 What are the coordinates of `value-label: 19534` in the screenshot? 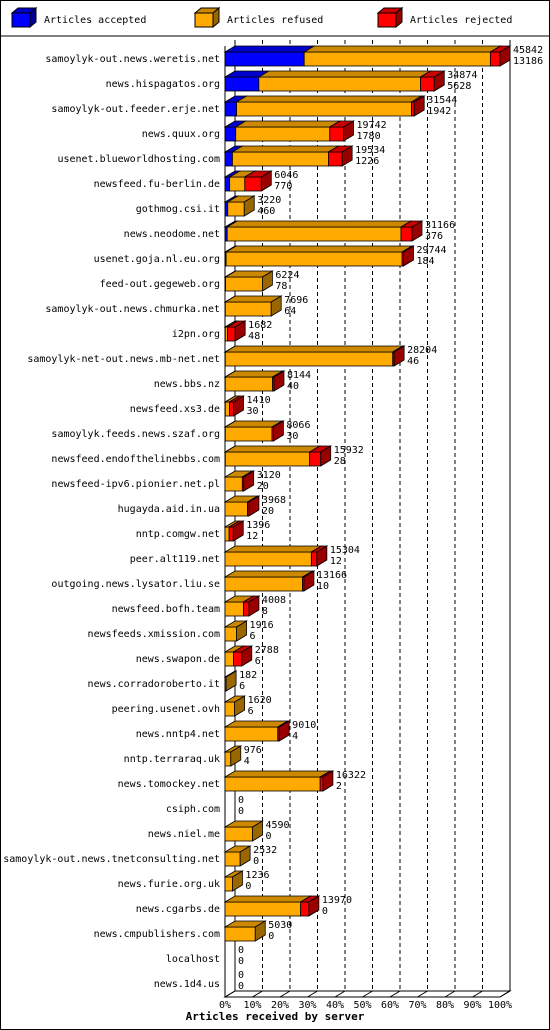 It's located at (370, 150).